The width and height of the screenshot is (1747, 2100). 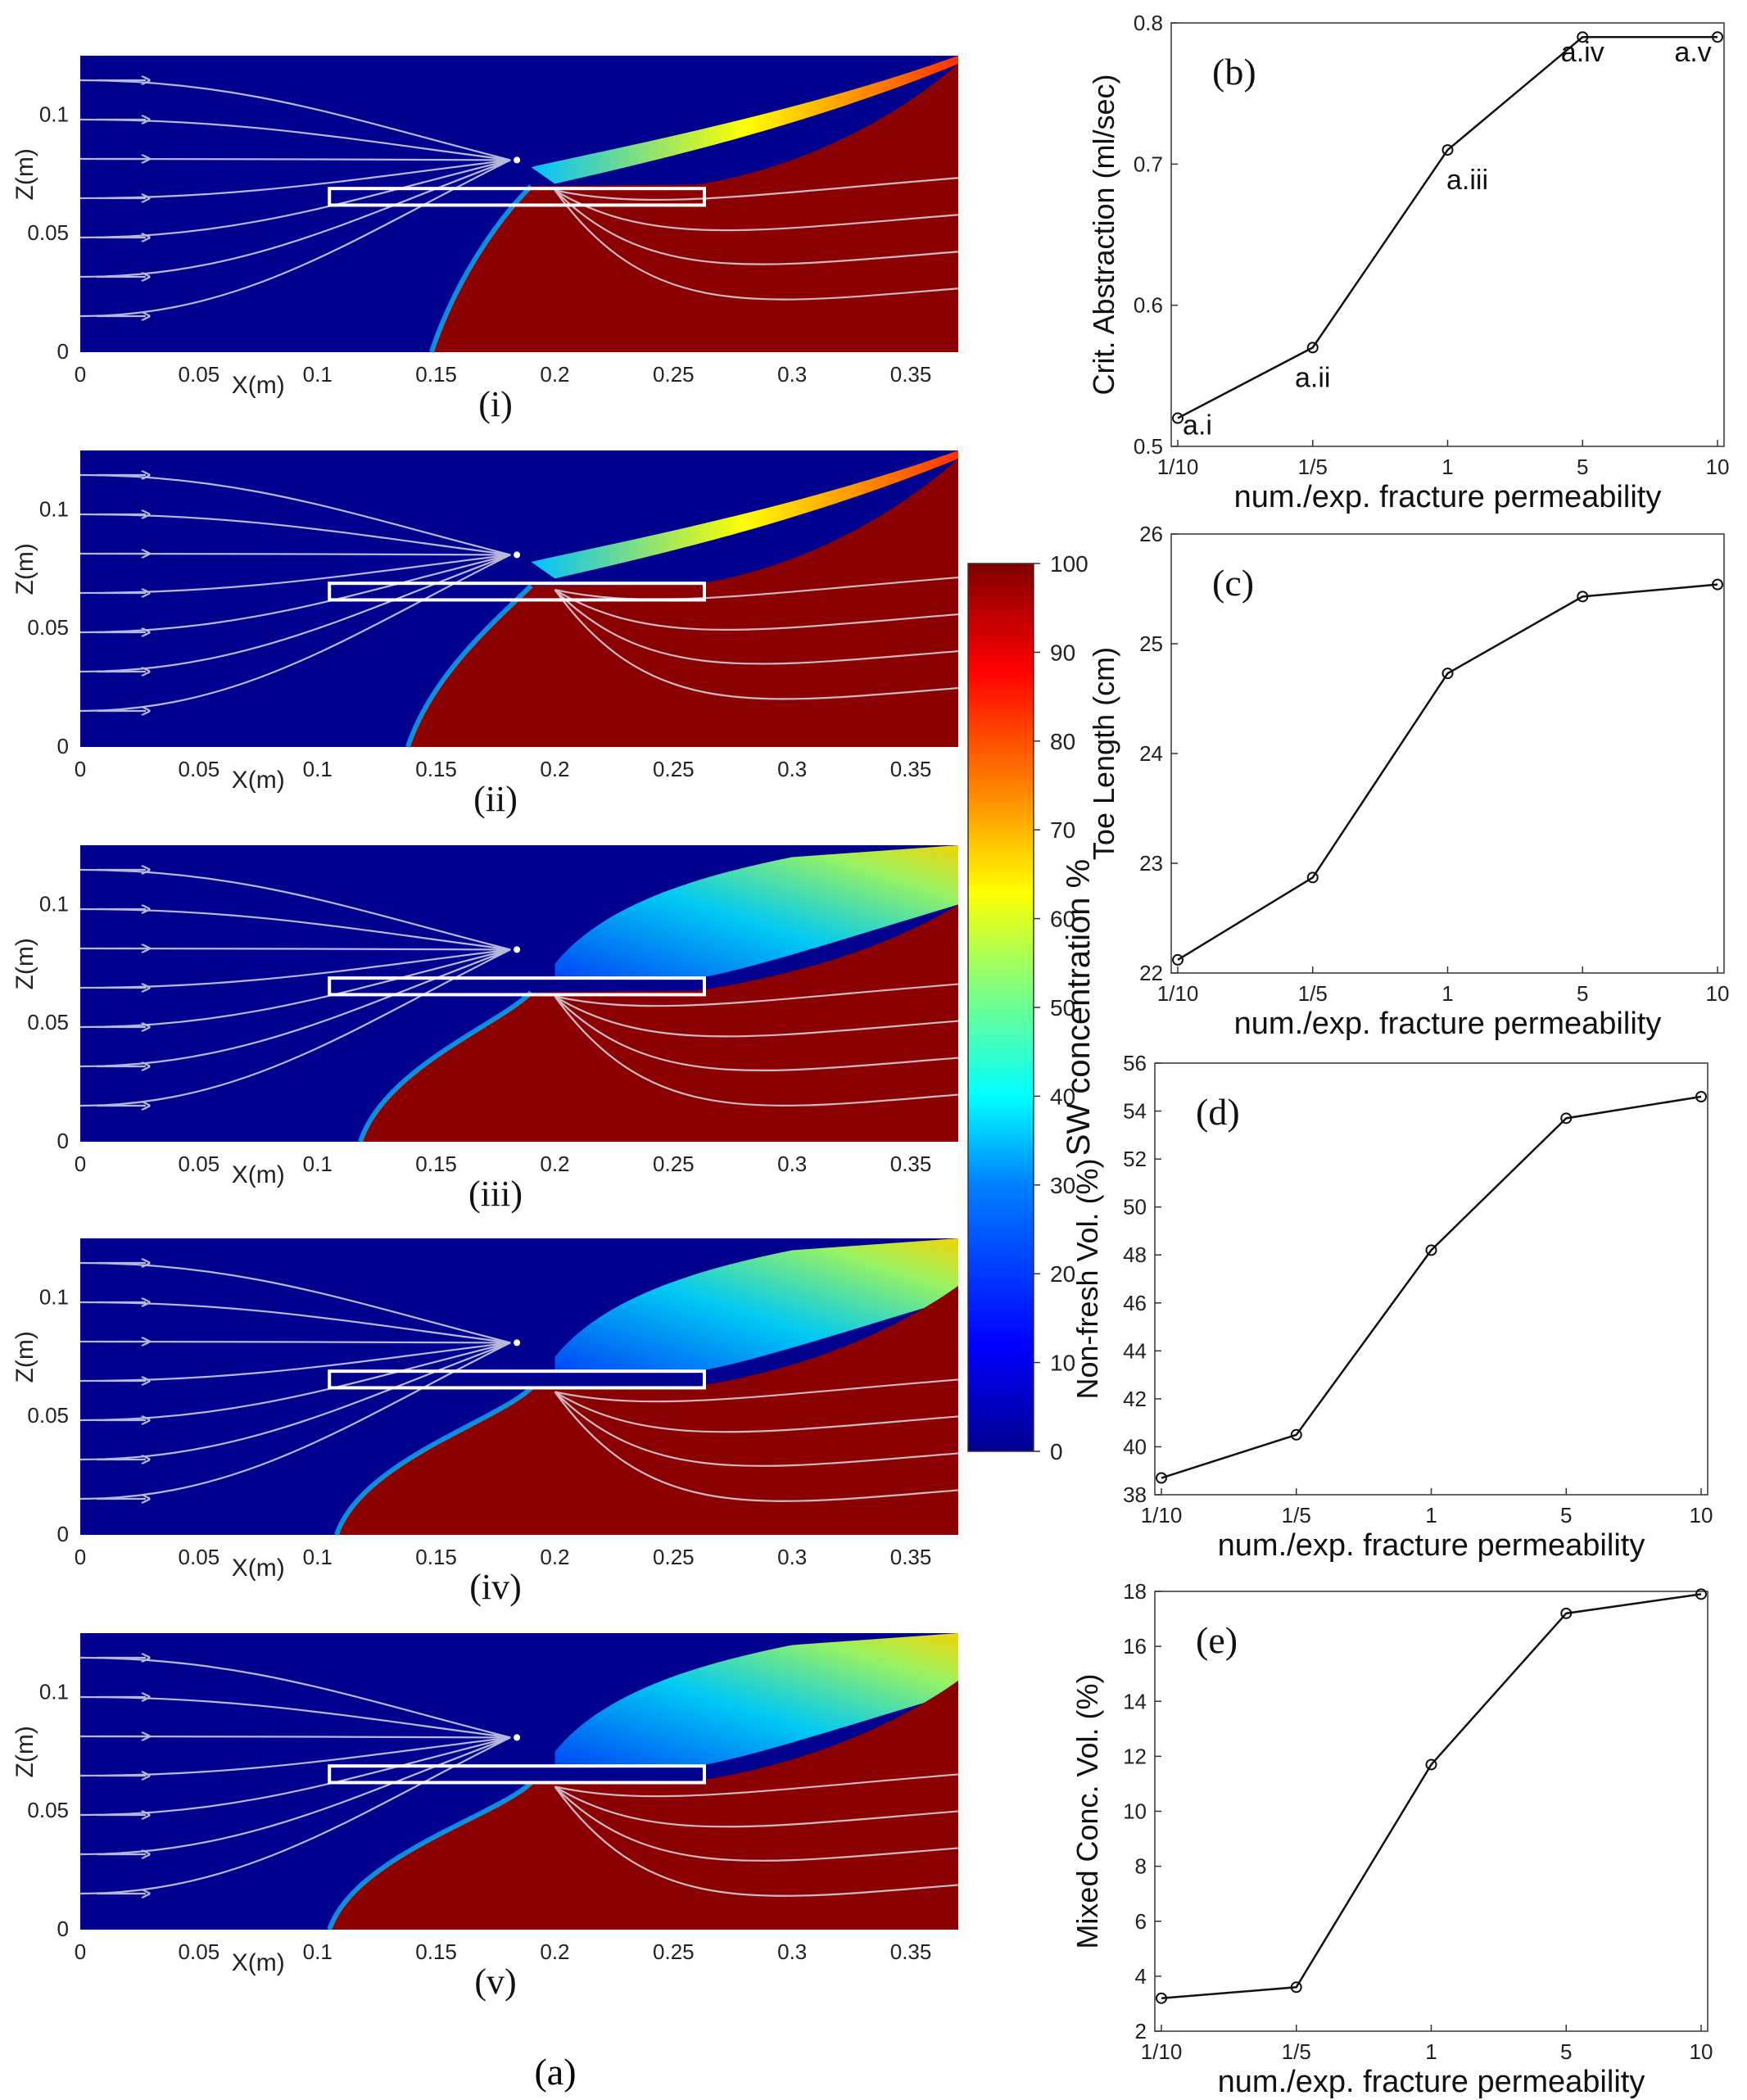 What do you see at coordinates (1135, 1756) in the screenshot?
I see `y-tick-label: 12` at bounding box center [1135, 1756].